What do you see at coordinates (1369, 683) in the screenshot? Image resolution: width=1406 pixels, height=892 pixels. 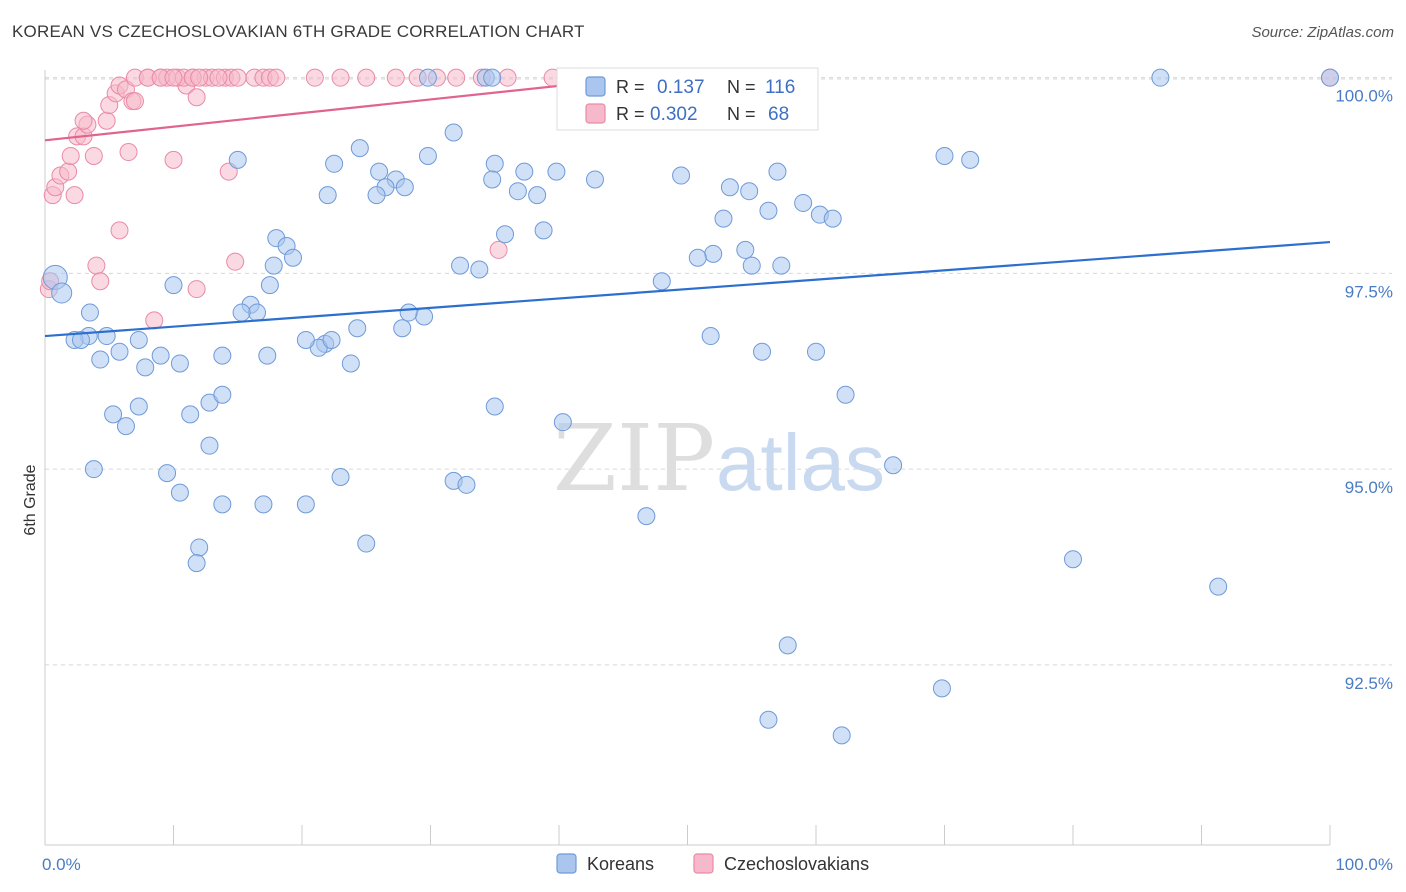 I see `y-tick-label: 92.5%` at bounding box center [1369, 683].